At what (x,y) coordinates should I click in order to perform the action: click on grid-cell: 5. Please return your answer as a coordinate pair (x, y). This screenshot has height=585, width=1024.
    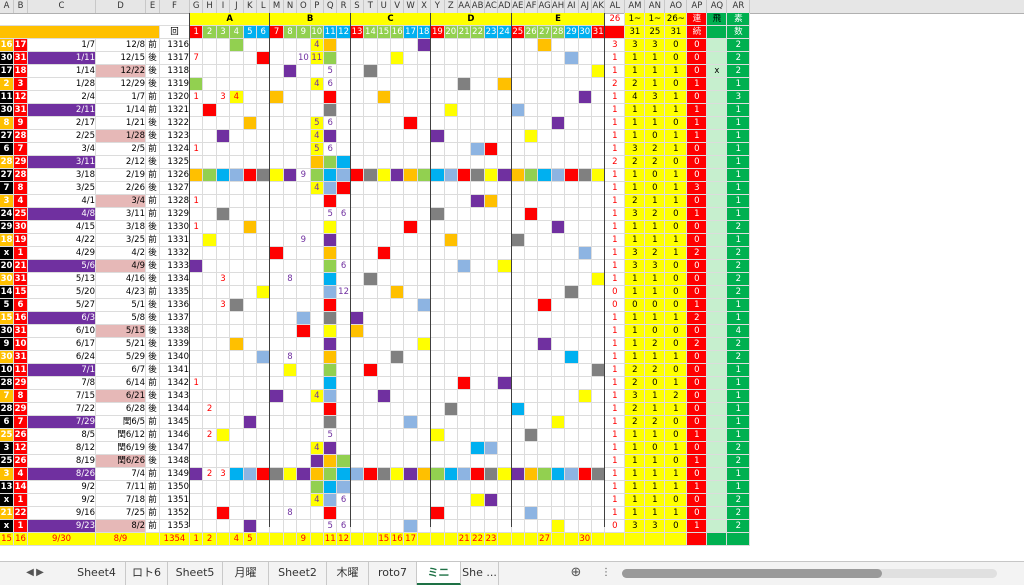
    Looking at the image, I should click on (317, 123).